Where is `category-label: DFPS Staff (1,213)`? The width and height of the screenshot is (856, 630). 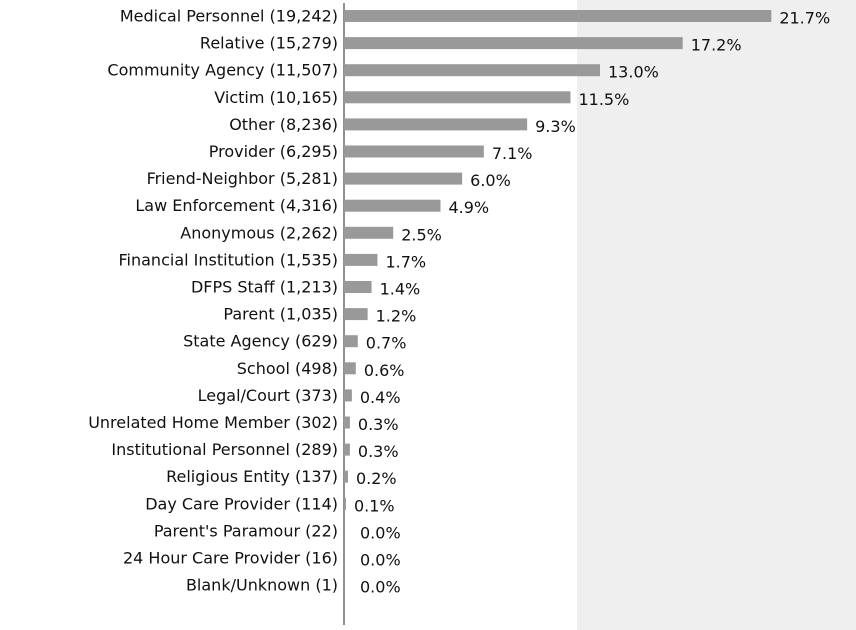
category-label: DFPS Staff (1,213) is located at coordinates (264, 287).